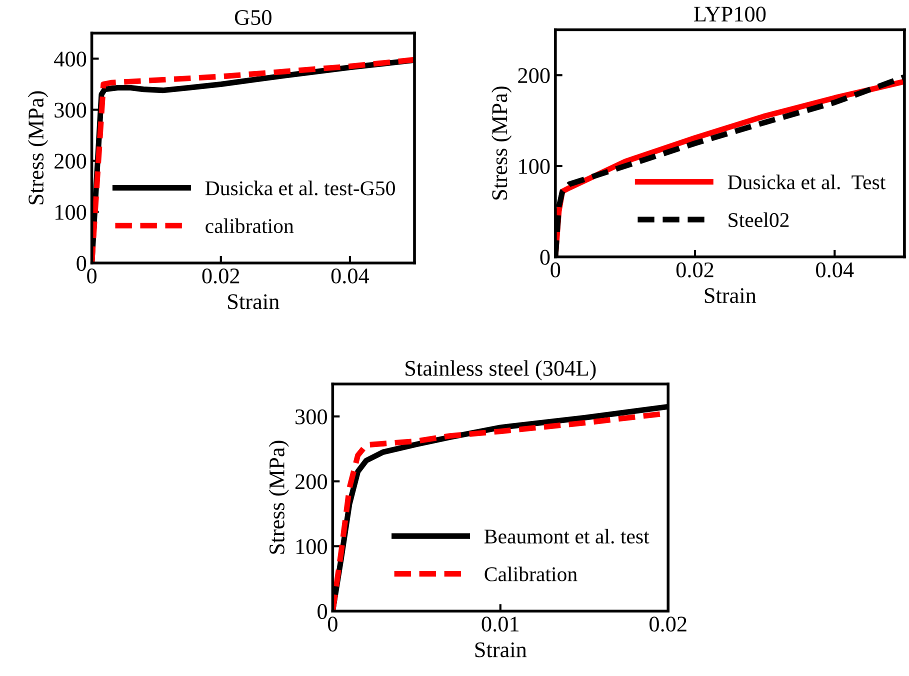 Image resolution: width=909 pixels, height=676 pixels. Describe the element at coordinates (531, 574) in the screenshot. I see `legend-label: Calibration` at that location.